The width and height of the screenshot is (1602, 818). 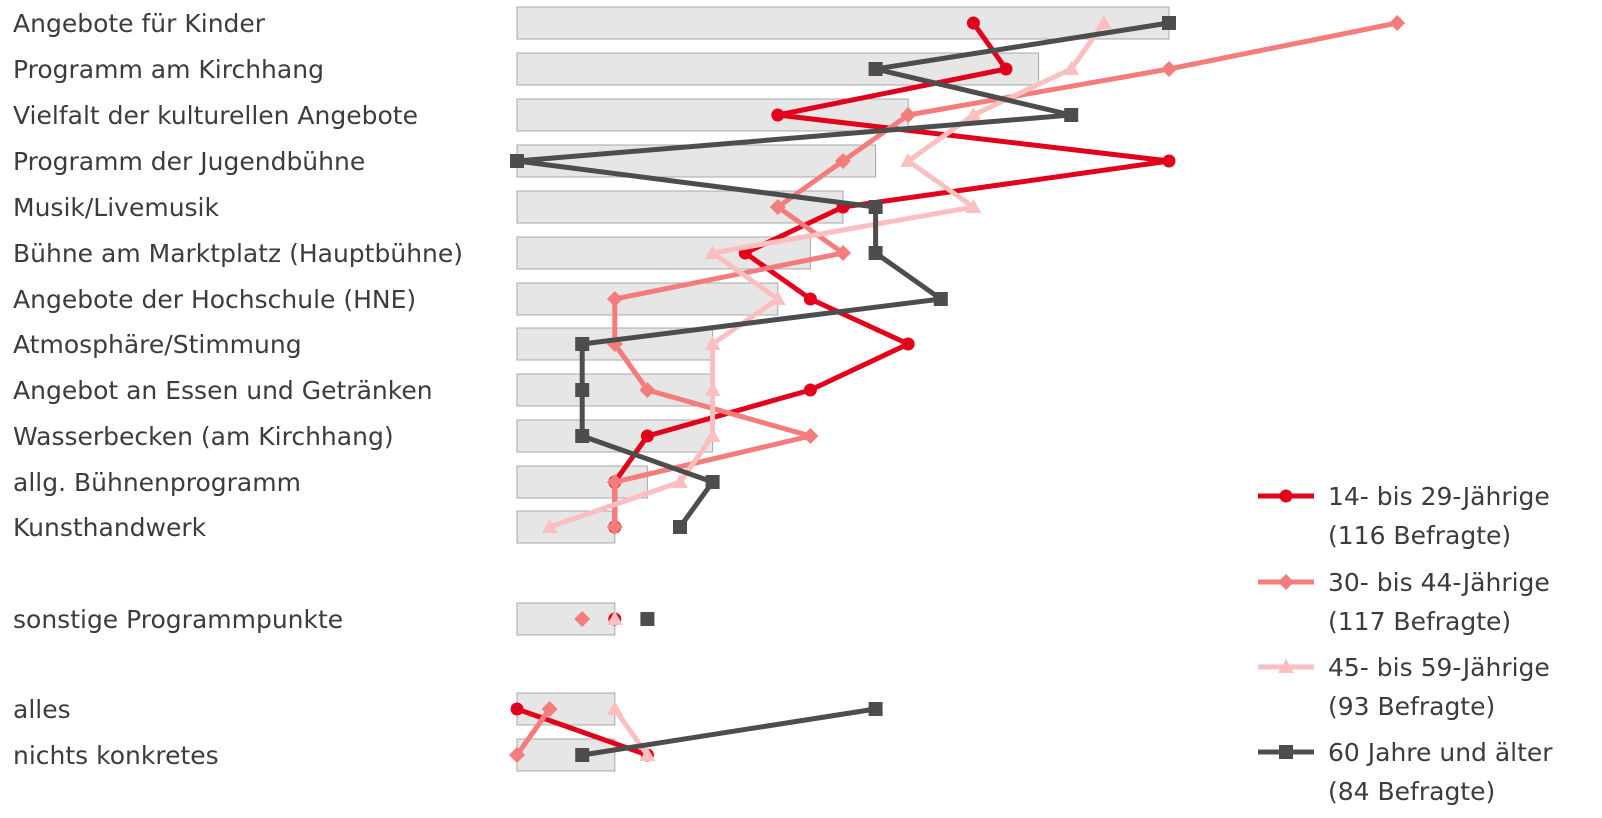 I want to click on category-label: Programm am Kirchhang, so click(x=168, y=69).